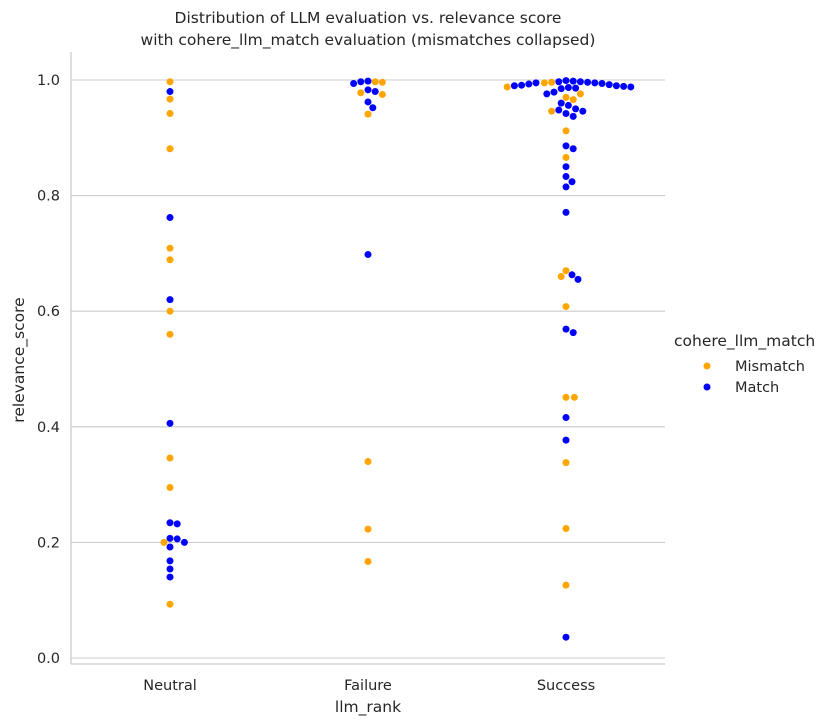  I want to click on y-tick-label: 0.4, so click(48, 428).